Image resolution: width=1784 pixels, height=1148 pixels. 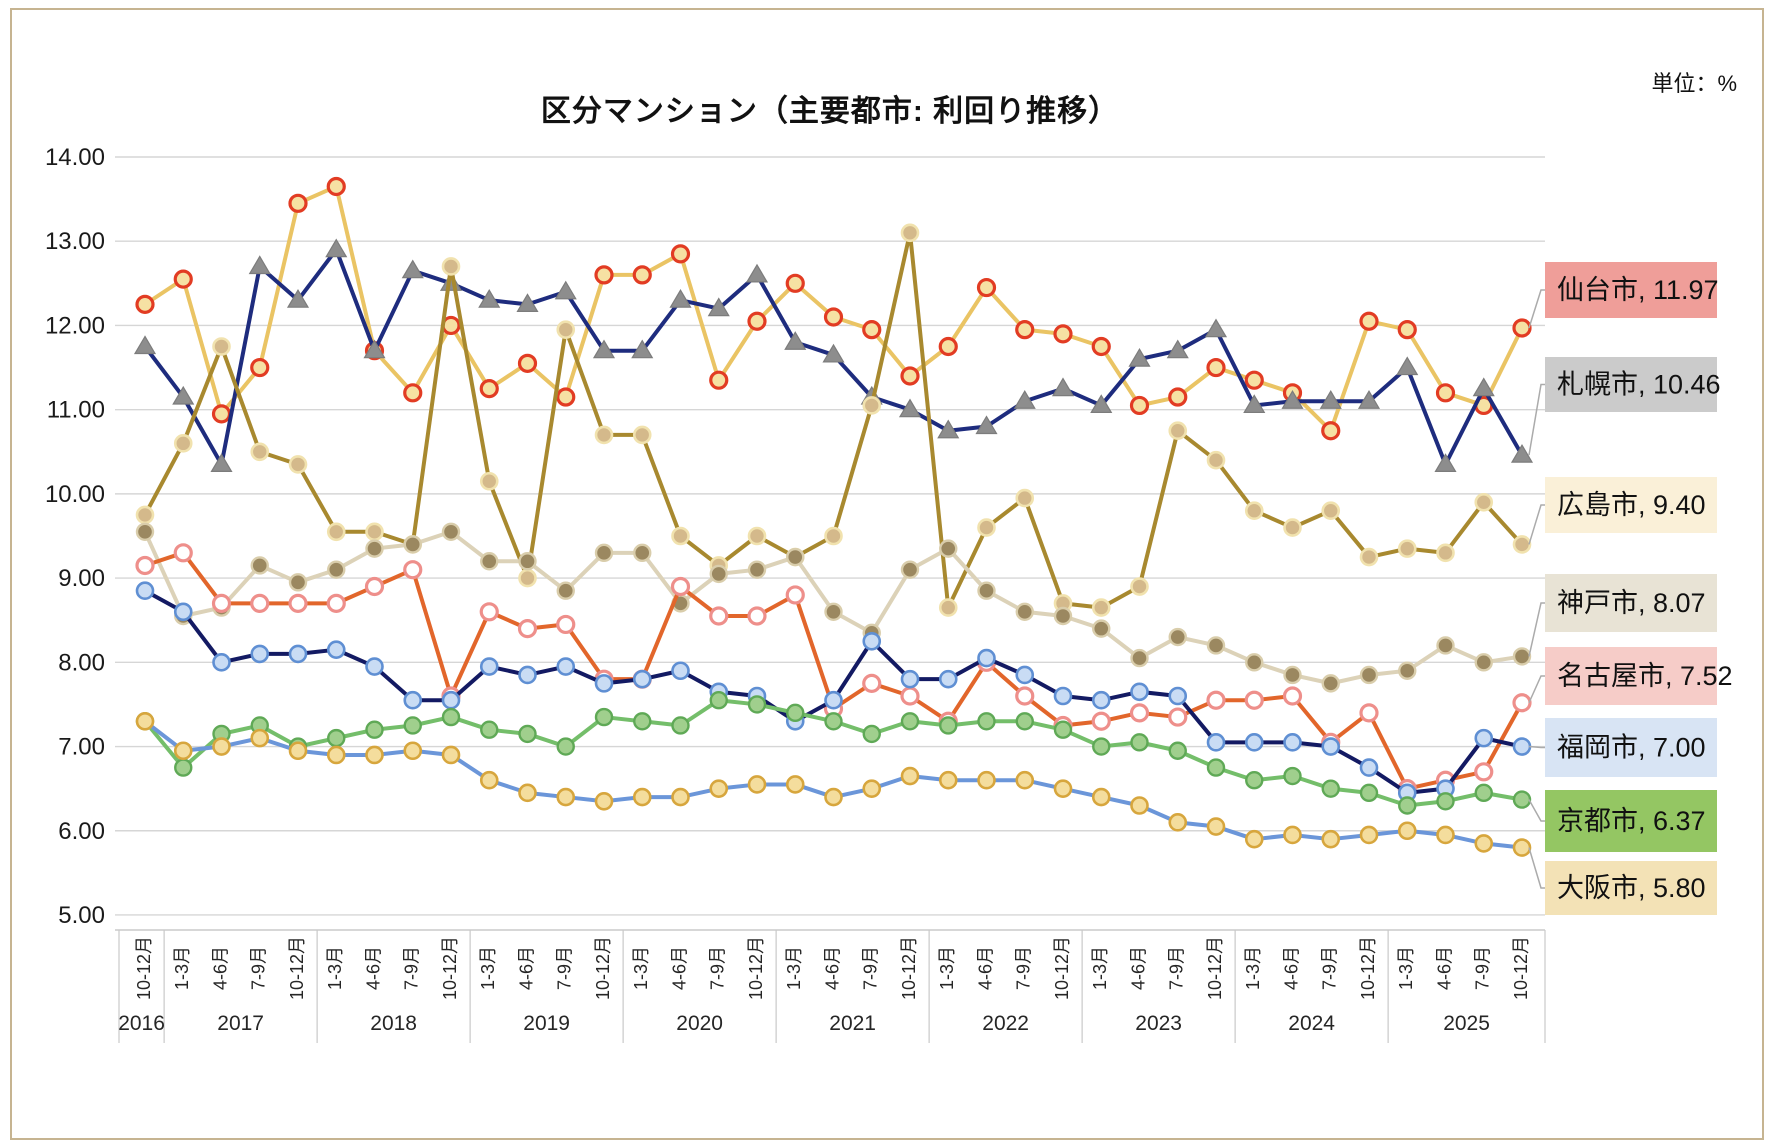 What do you see at coordinates (699, 1023) in the screenshot?
I see `x-year-label: 2020` at bounding box center [699, 1023].